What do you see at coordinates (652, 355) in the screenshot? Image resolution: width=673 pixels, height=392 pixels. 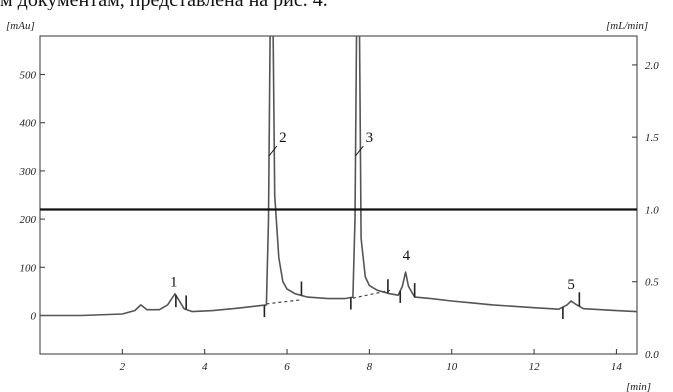 I see `y-right-tick-label: 0.0` at bounding box center [652, 355].